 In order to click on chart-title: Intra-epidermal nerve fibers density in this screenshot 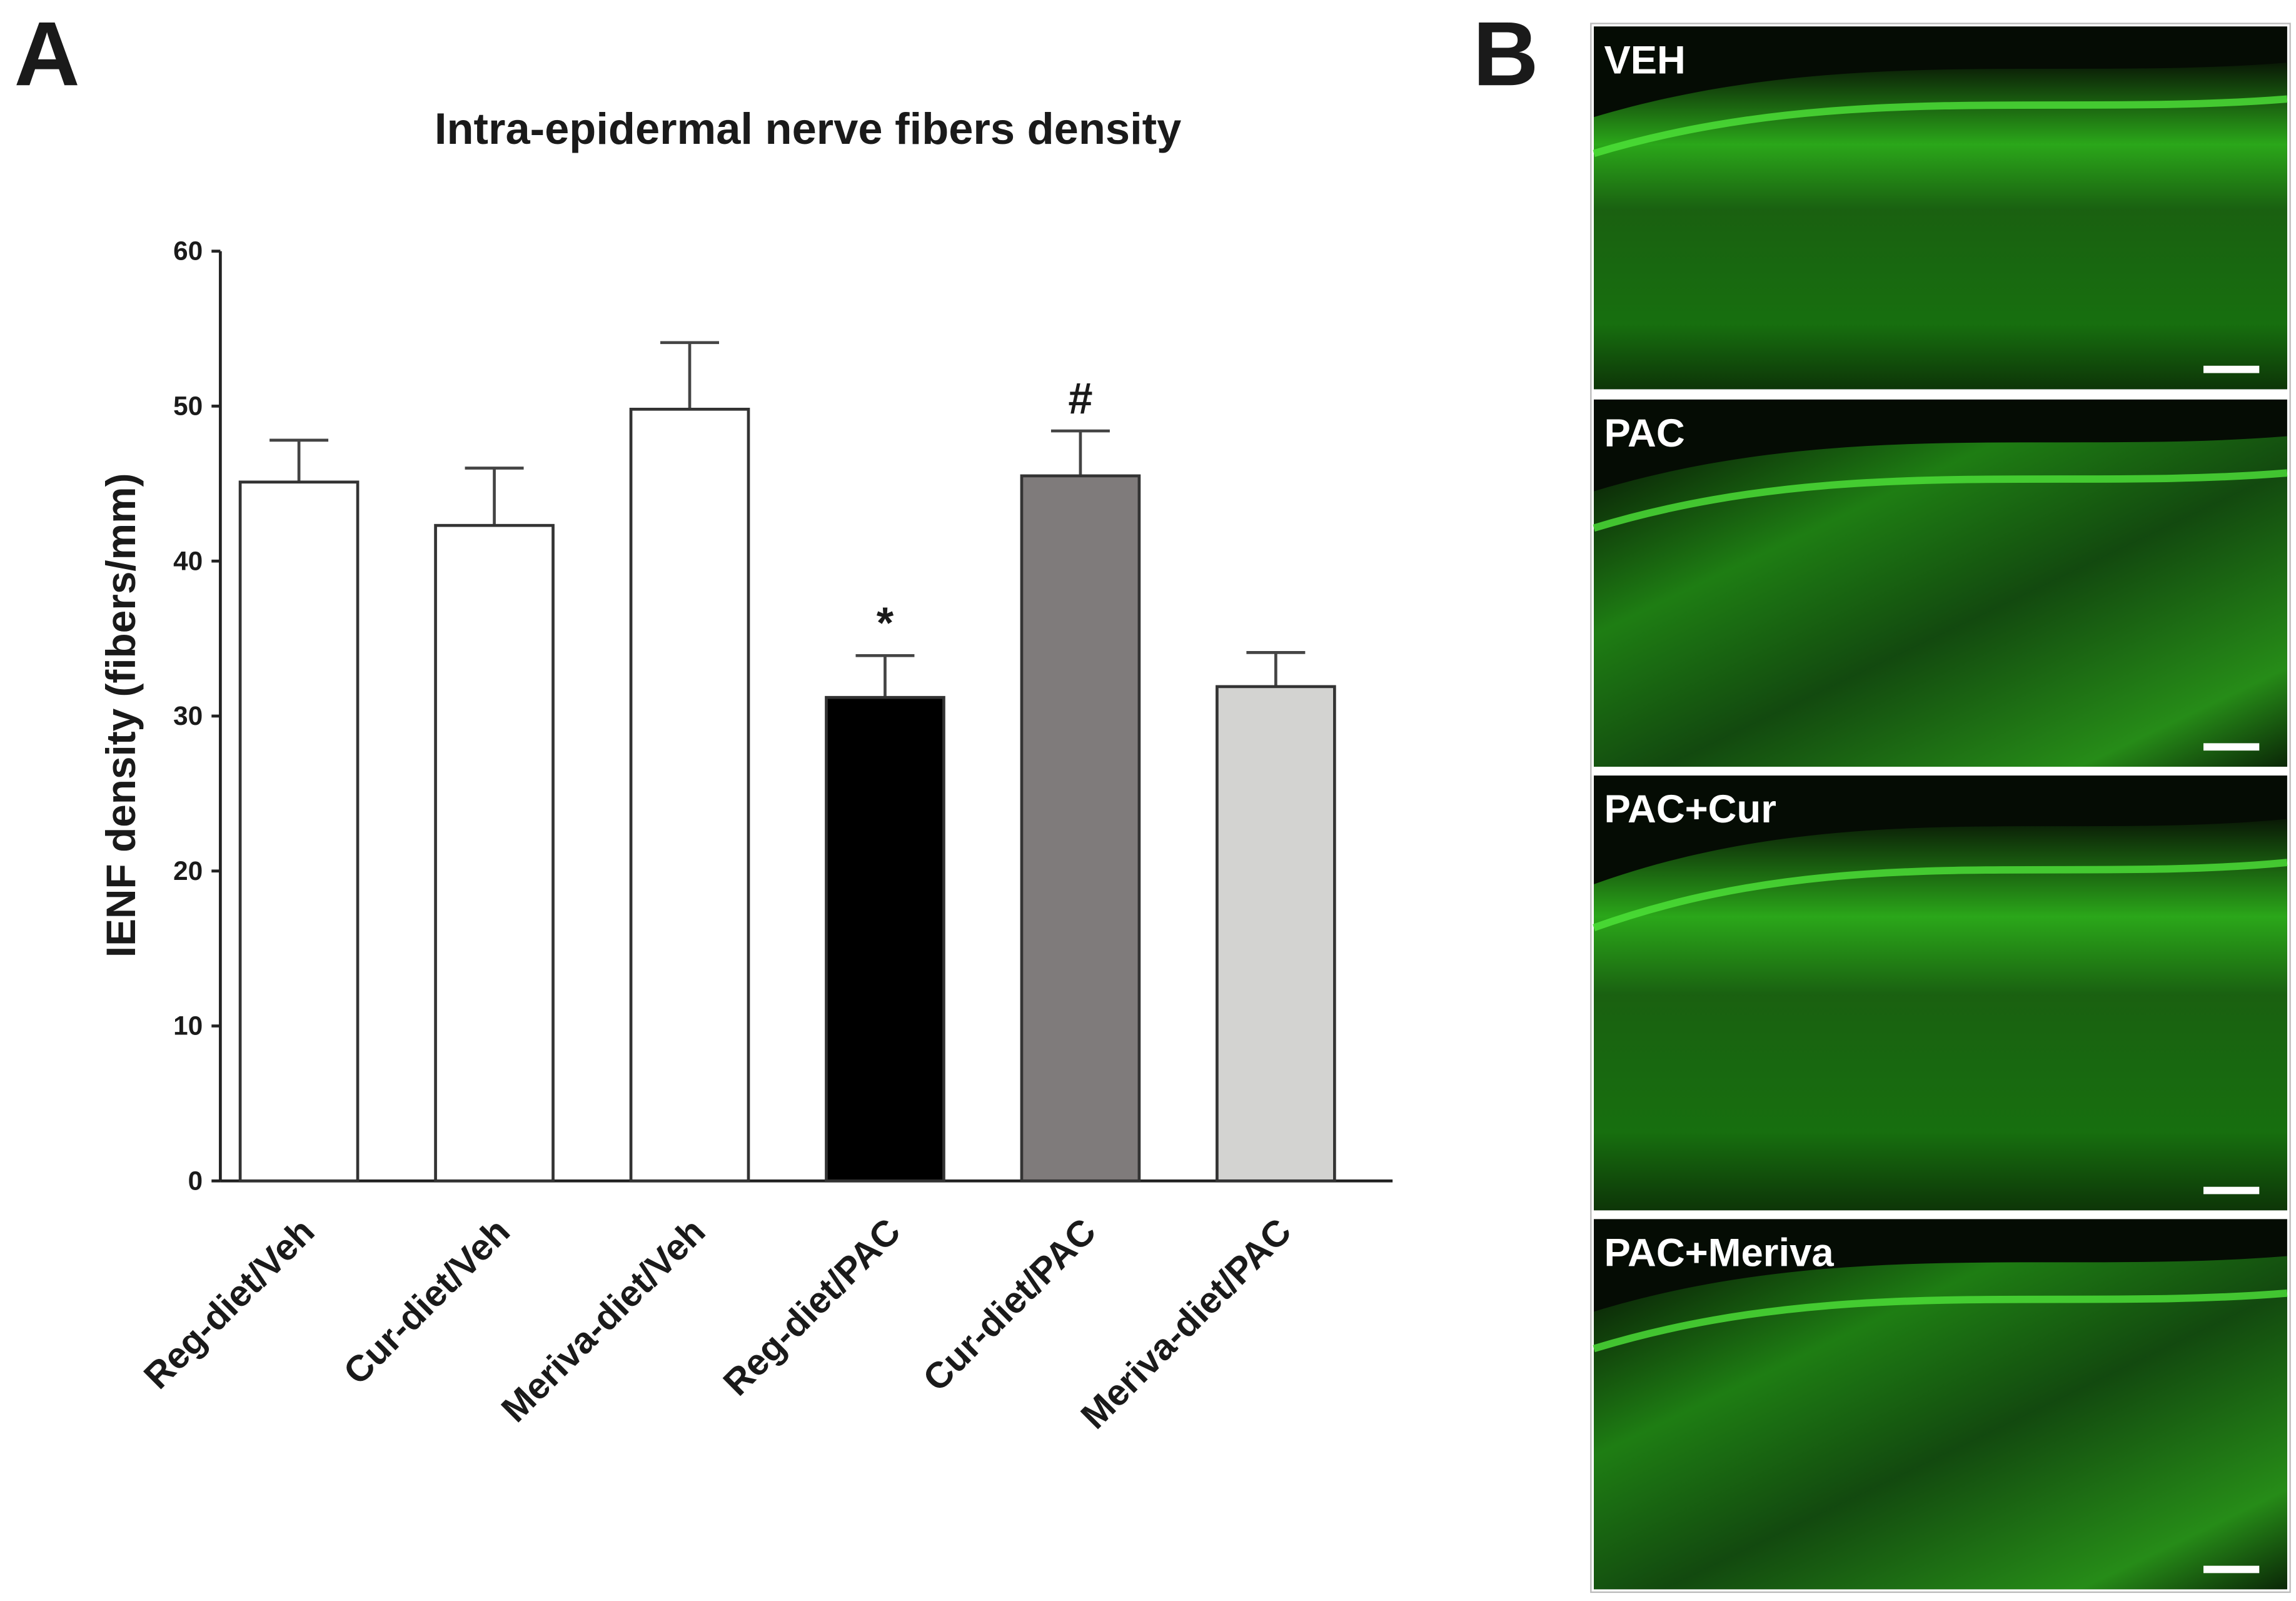, I will do `click(808, 128)`.